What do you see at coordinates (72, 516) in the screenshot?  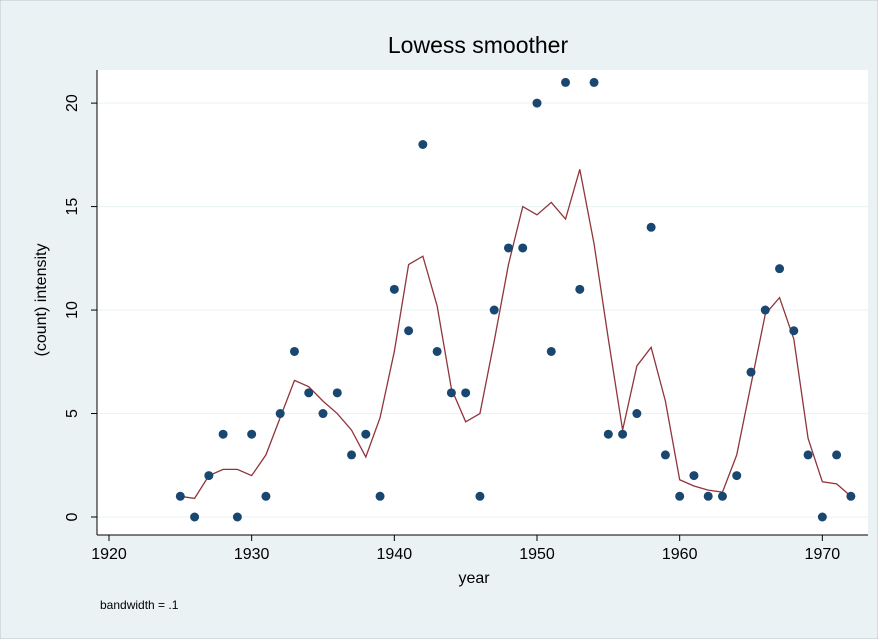 I see `y-tick-label: 0` at bounding box center [72, 516].